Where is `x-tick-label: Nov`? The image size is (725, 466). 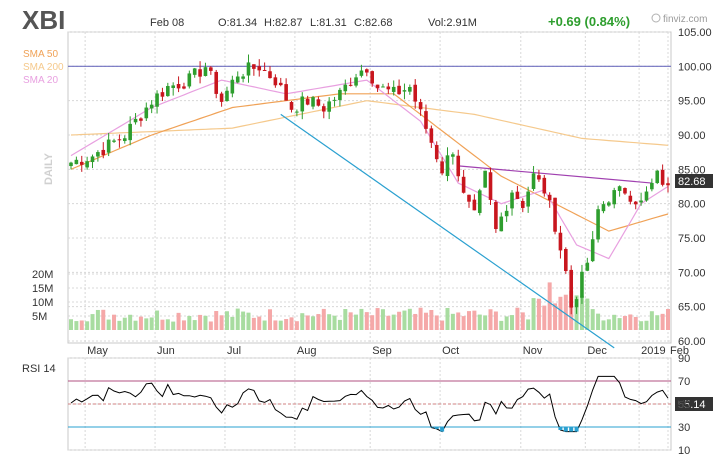
x-tick-label: Nov is located at coordinates (533, 351).